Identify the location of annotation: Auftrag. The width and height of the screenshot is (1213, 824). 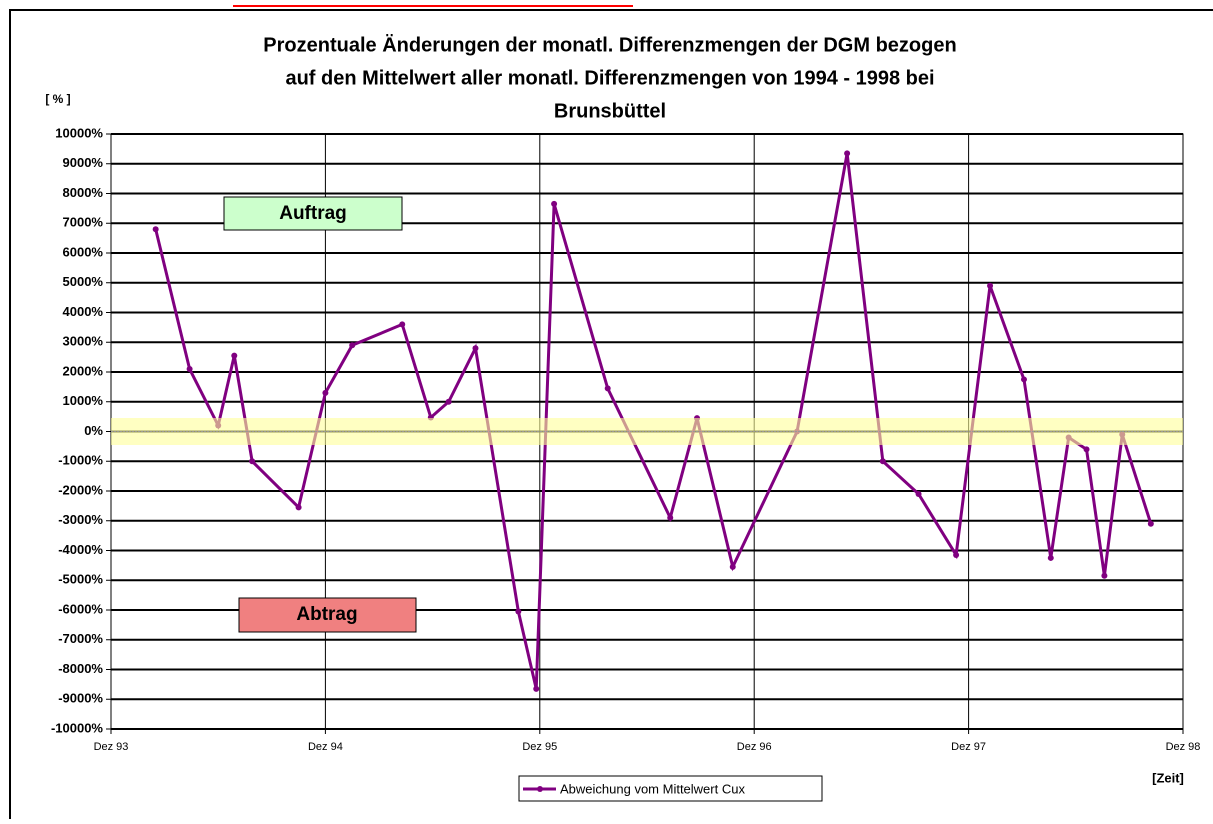
(313, 213).